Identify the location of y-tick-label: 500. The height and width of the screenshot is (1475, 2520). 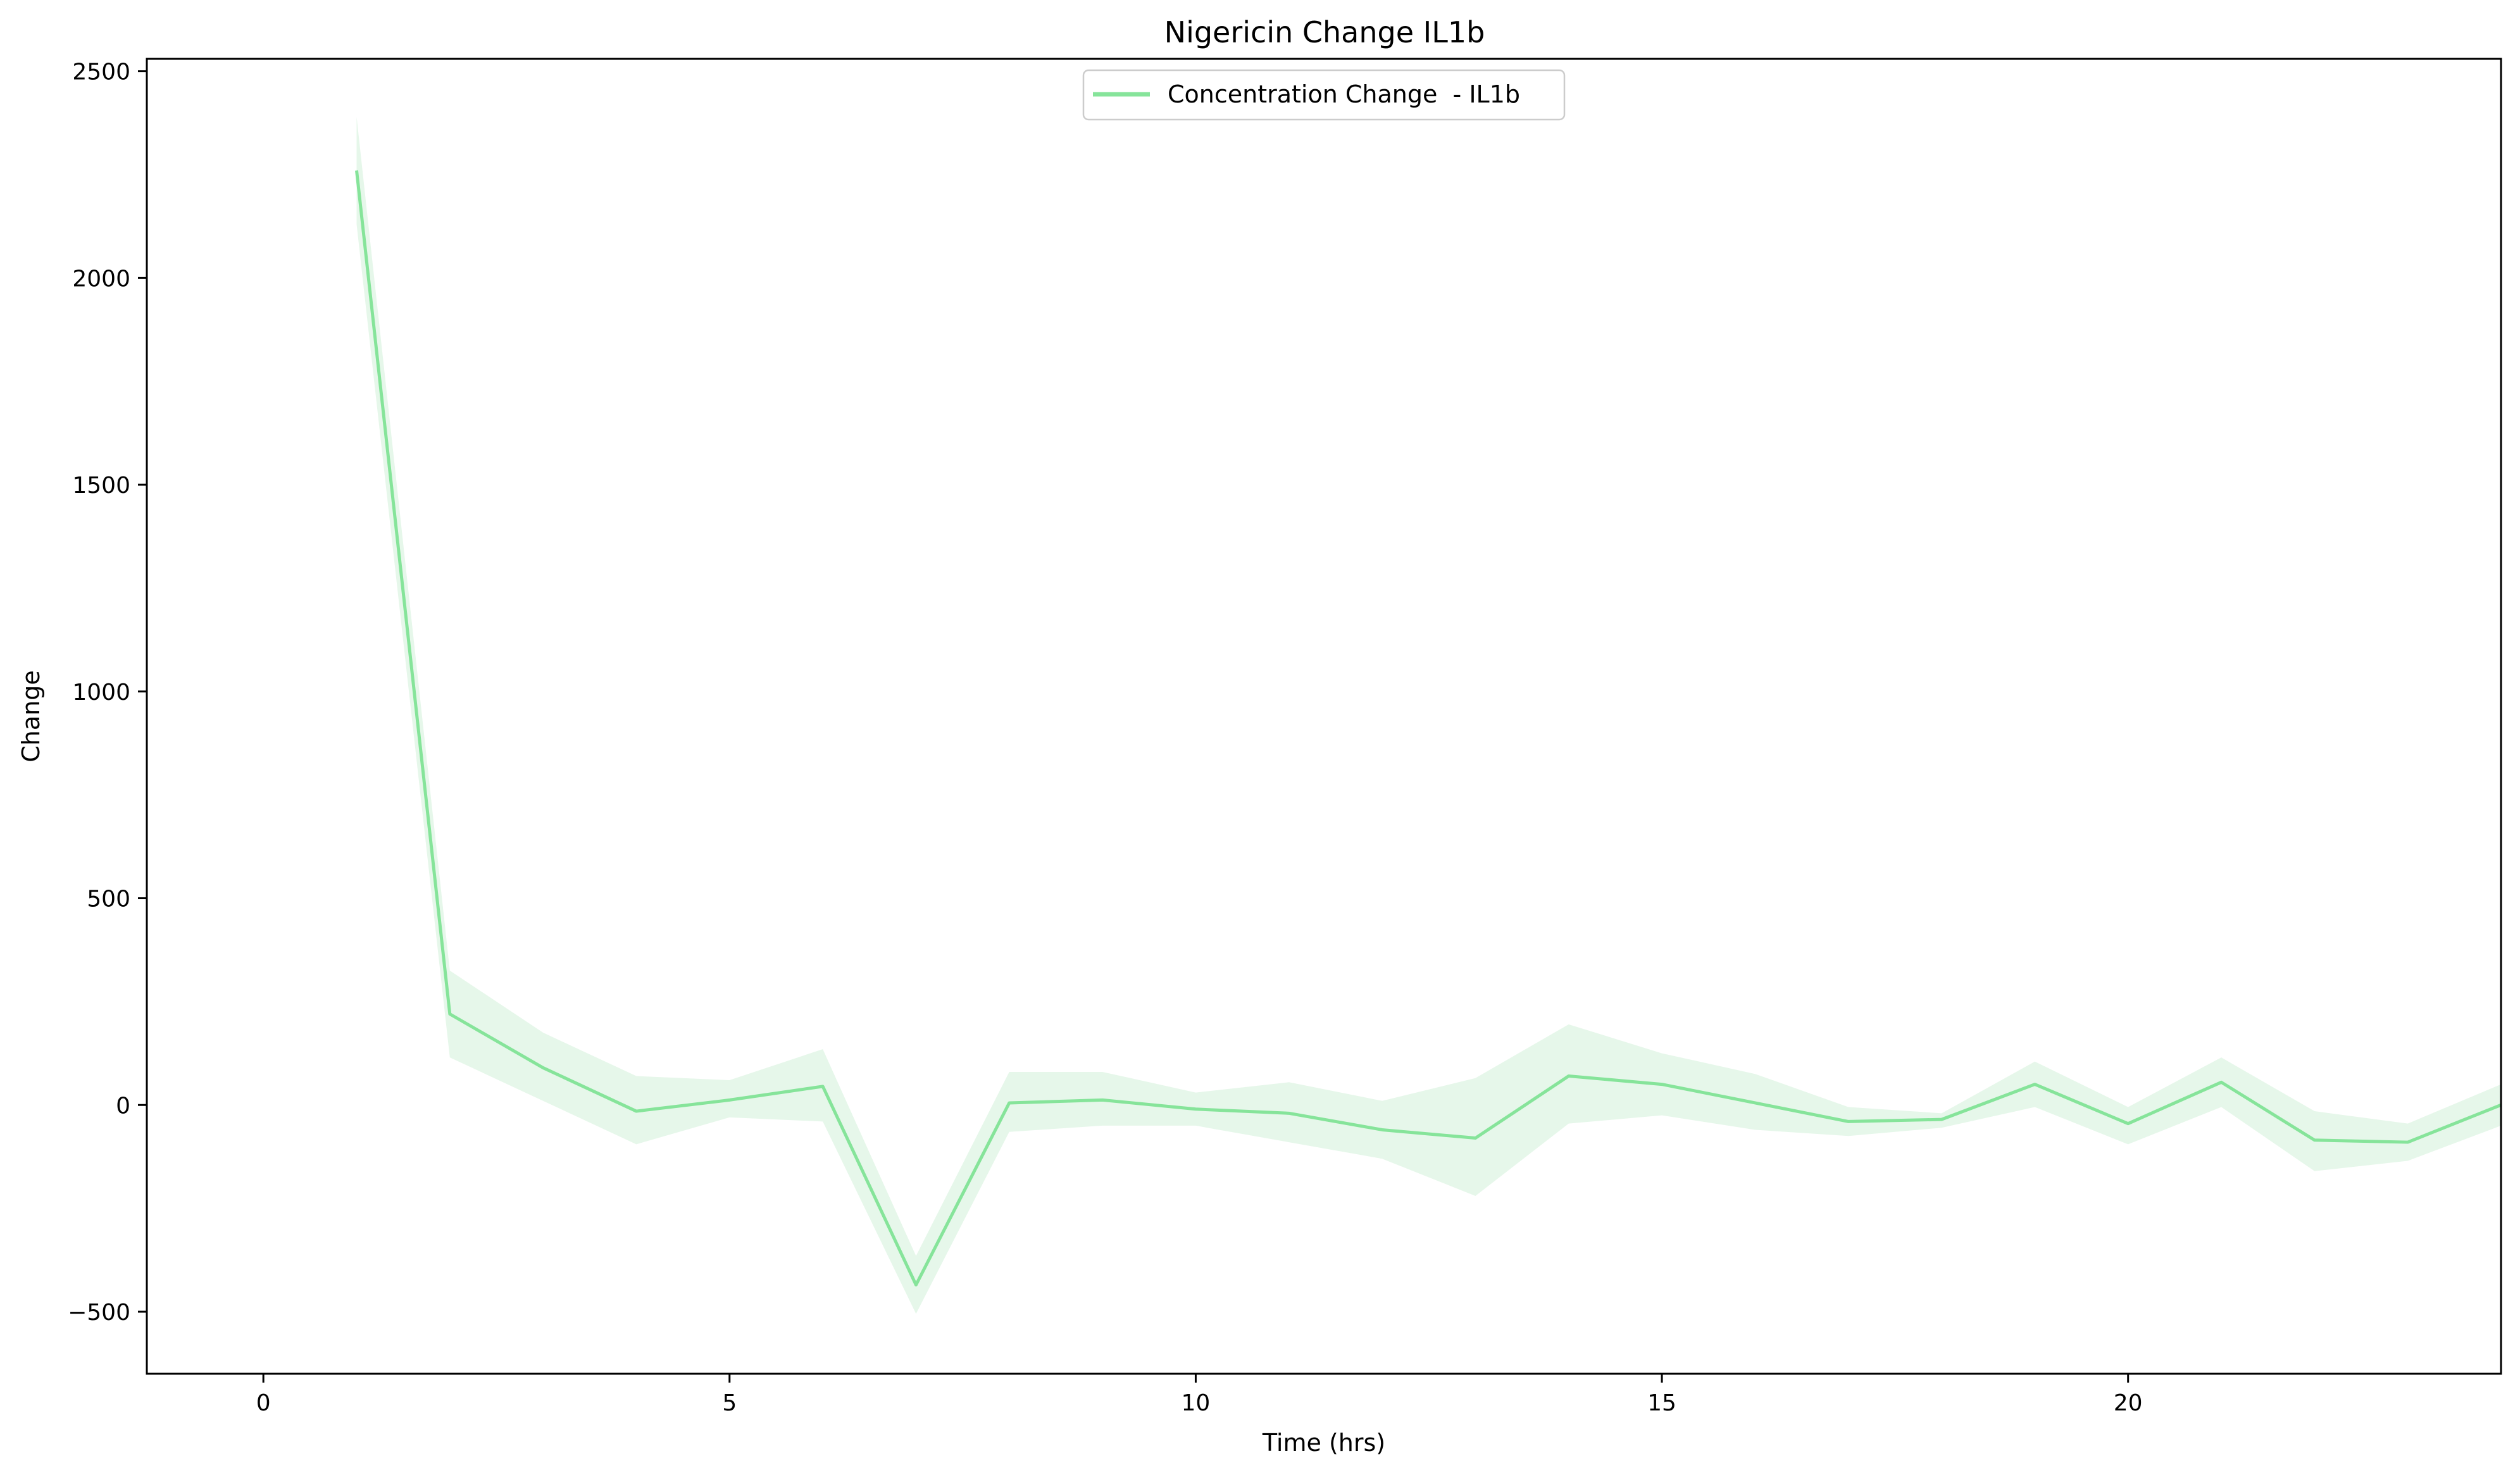
(108, 899).